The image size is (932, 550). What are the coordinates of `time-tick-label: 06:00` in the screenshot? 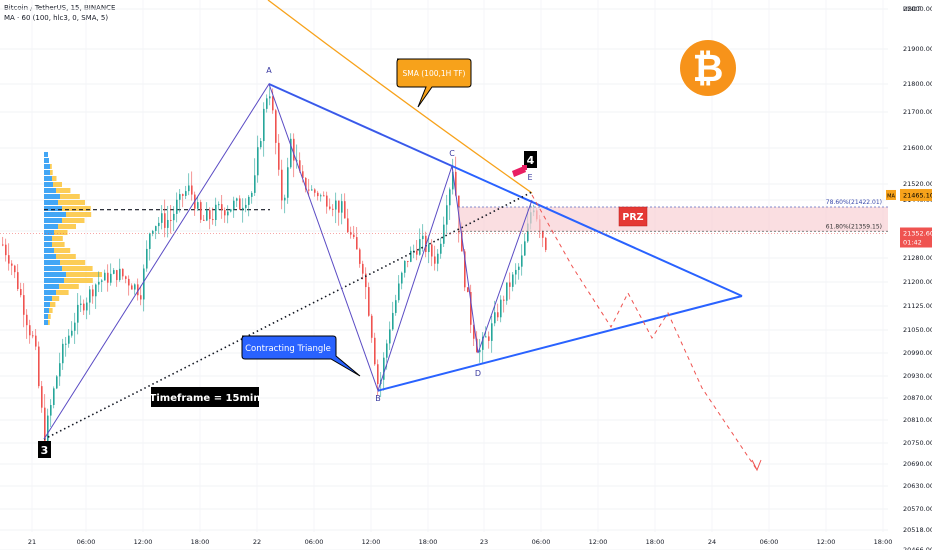 It's located at (314, 542).